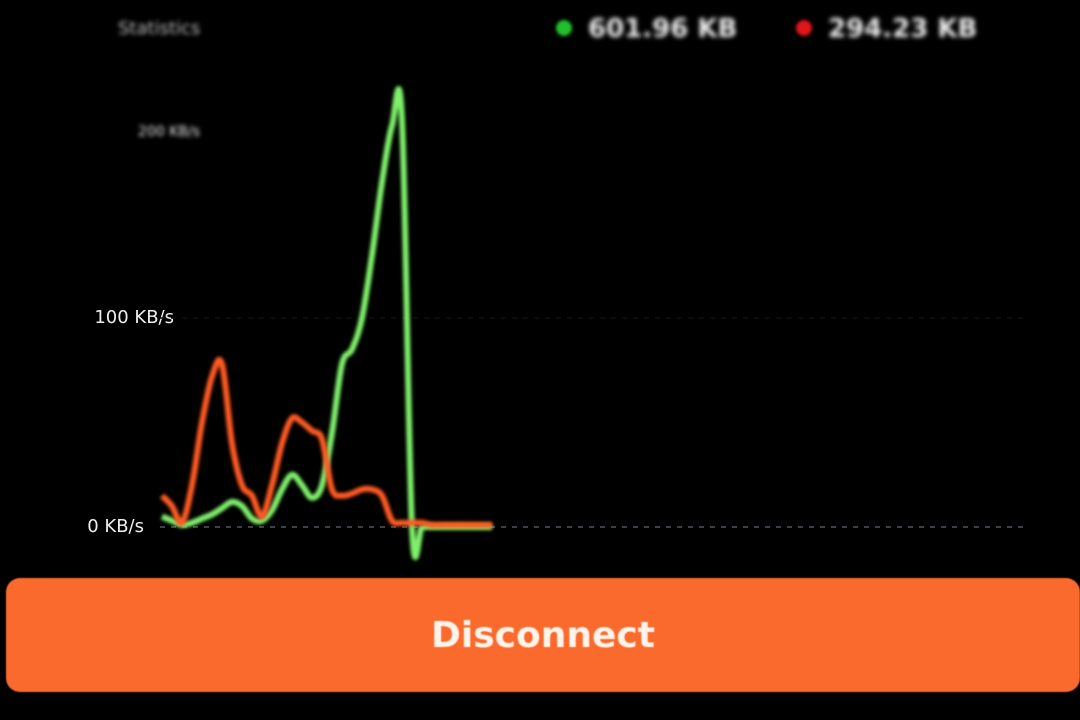 Image resolution: width=1080 pixels, height=720 pixels. I want to click on y-tick-label-0: 0 KB/s, so click(115, 526).